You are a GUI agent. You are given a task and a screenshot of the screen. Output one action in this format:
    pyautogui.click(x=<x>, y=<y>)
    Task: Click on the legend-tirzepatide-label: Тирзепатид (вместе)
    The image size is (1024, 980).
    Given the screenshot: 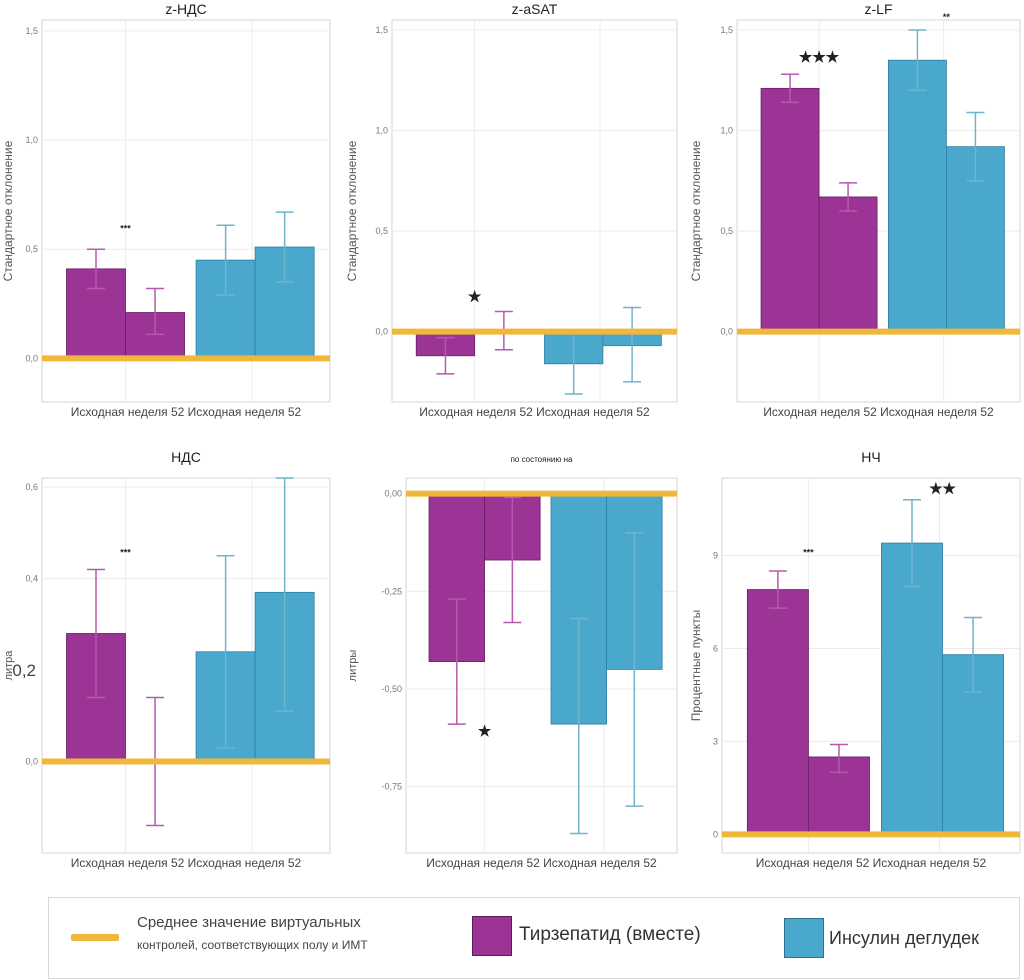 What is the action you would take?
    pyautogui.click(x=610, y=934)
    